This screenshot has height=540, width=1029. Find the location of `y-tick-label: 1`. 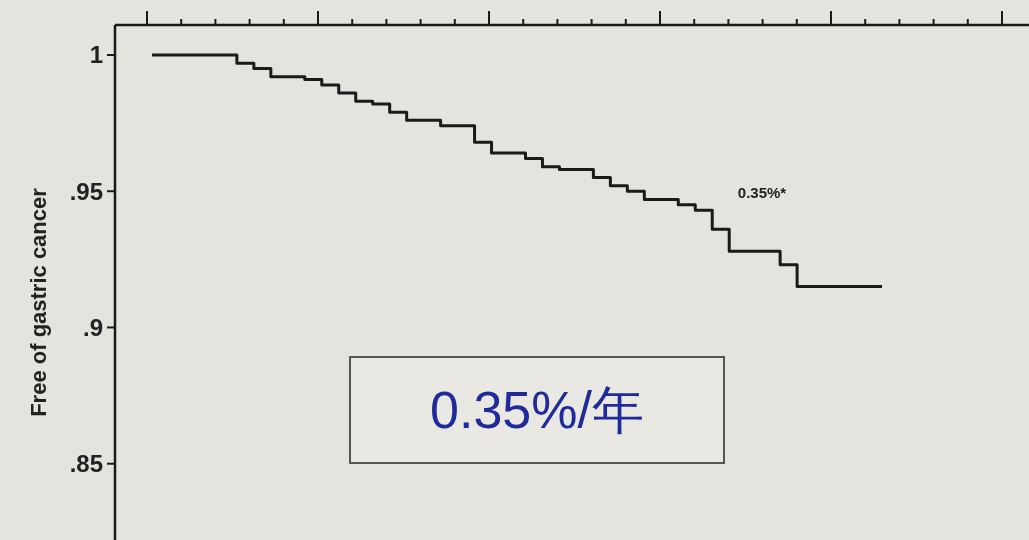

y-tick-label: 1 is located at coordinates (96, 55).